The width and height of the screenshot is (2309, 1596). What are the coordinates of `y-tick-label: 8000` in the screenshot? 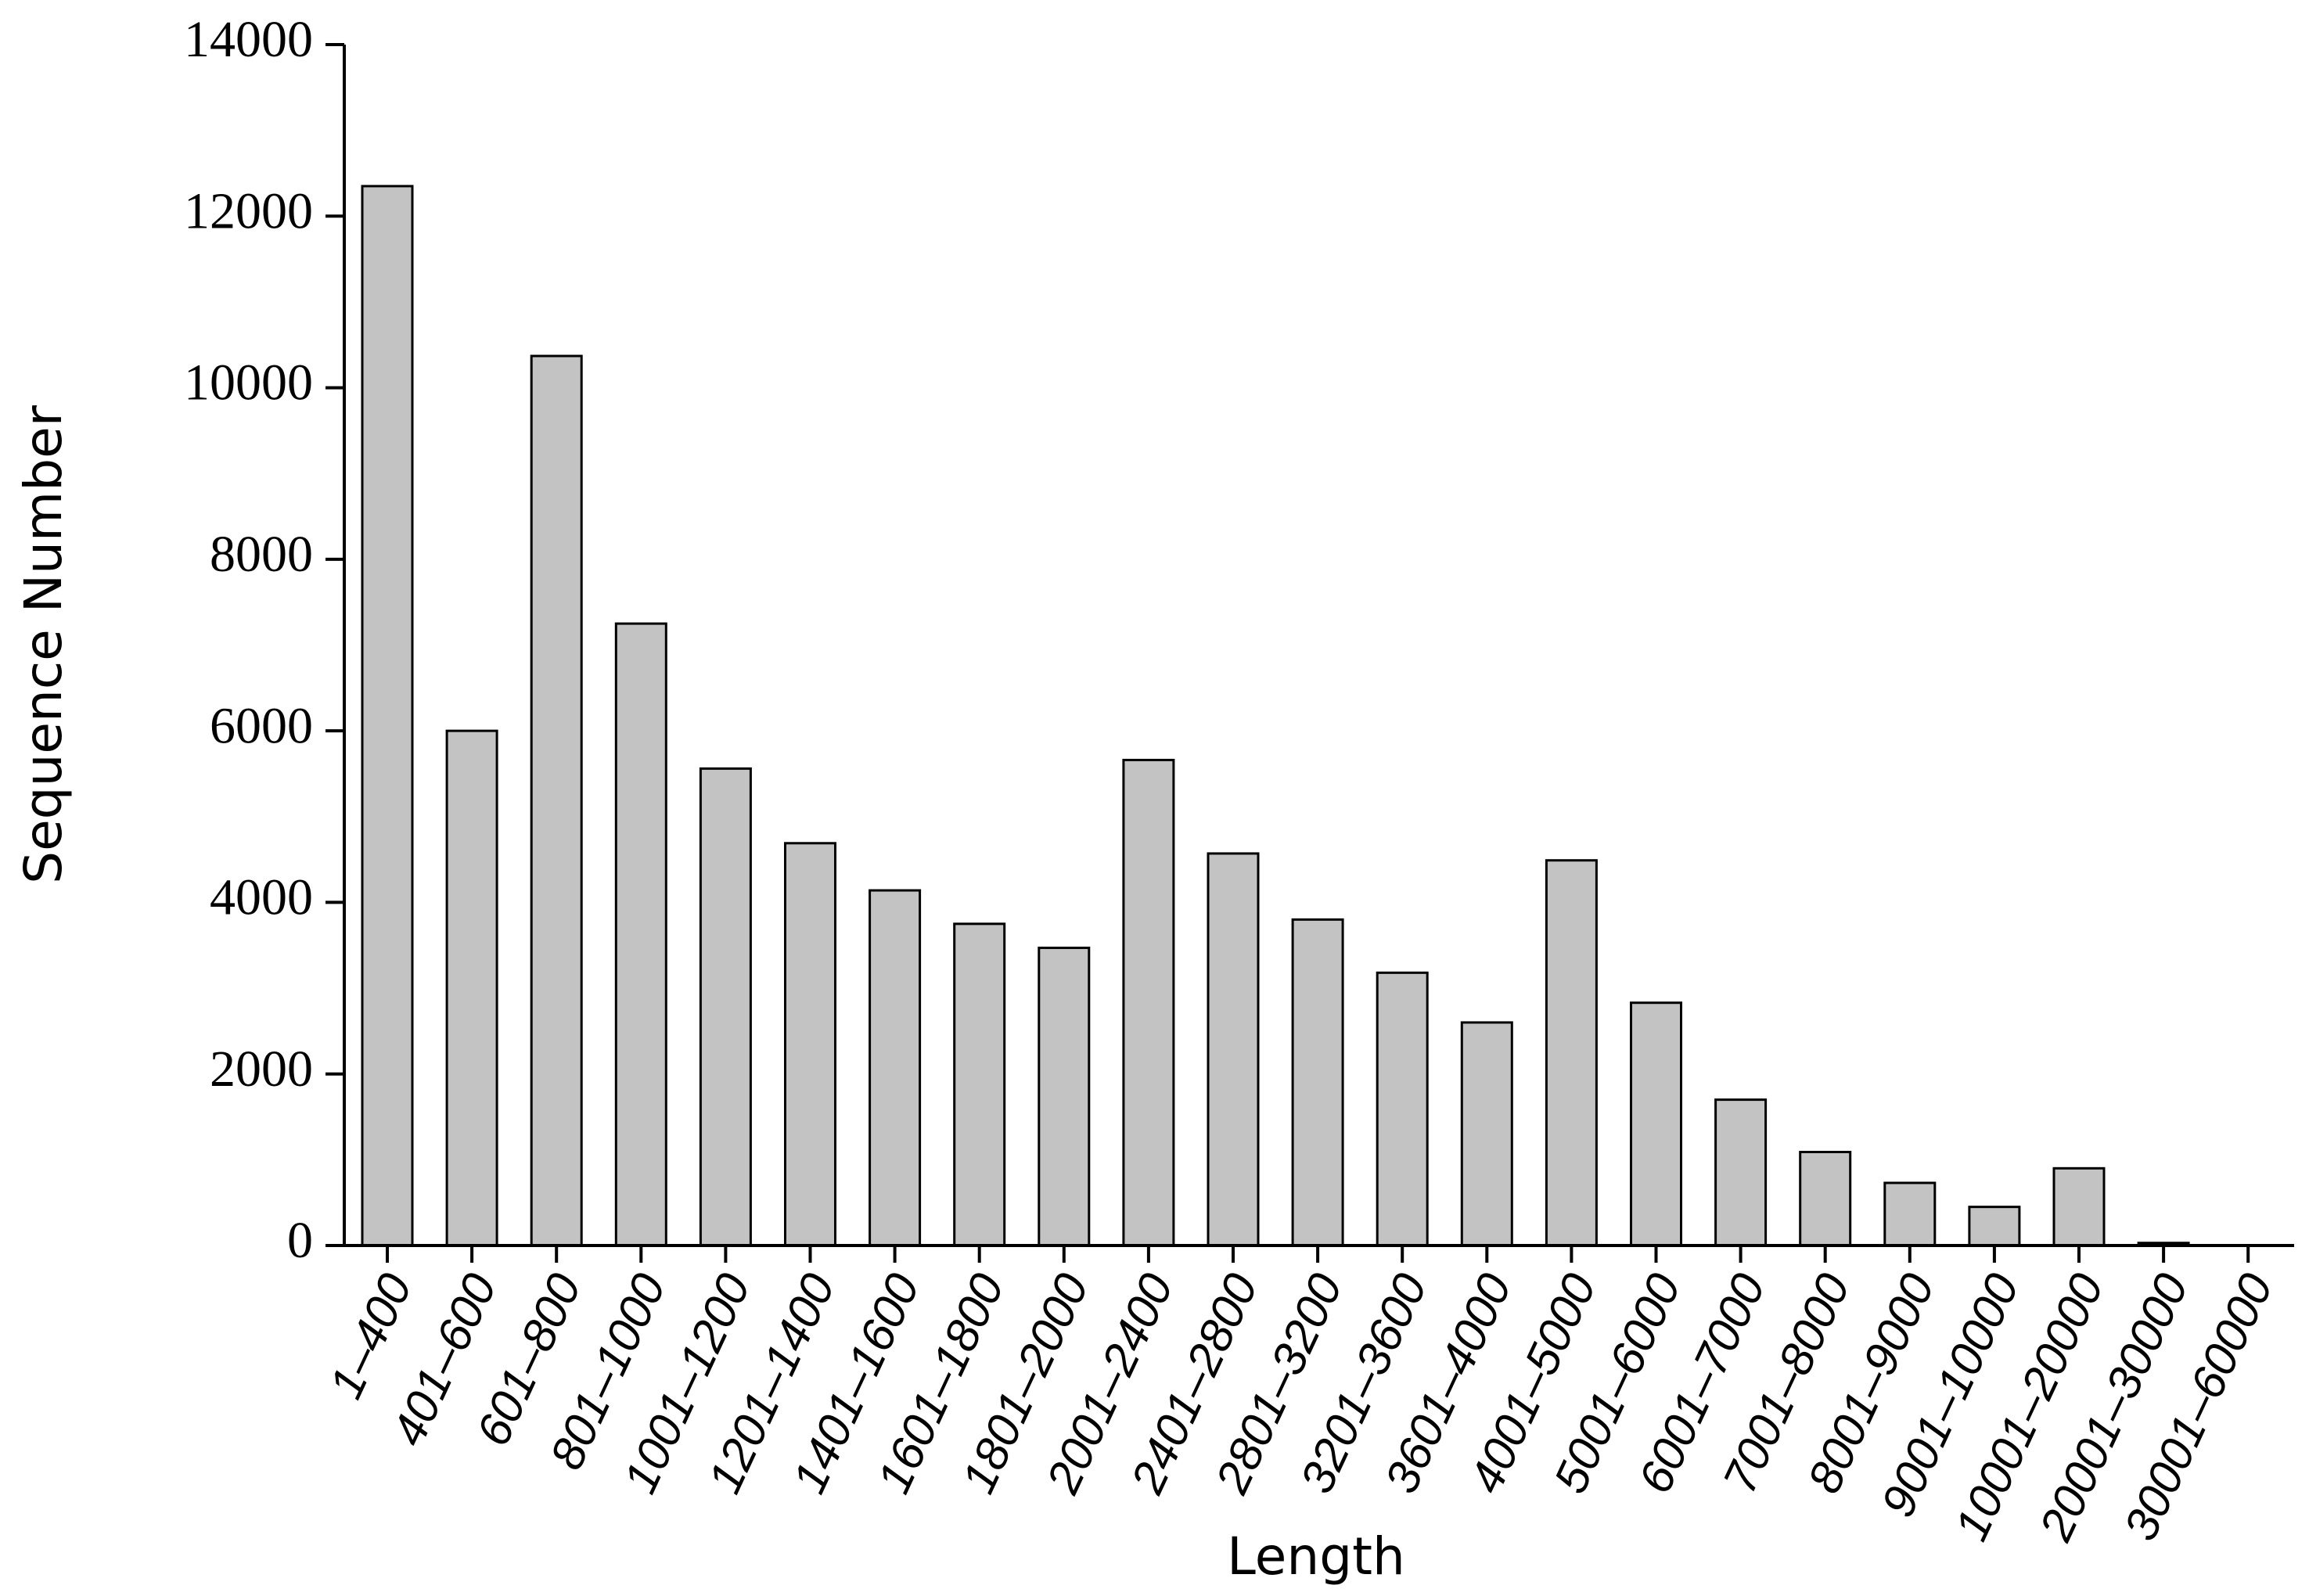 It's located at (261, 554).